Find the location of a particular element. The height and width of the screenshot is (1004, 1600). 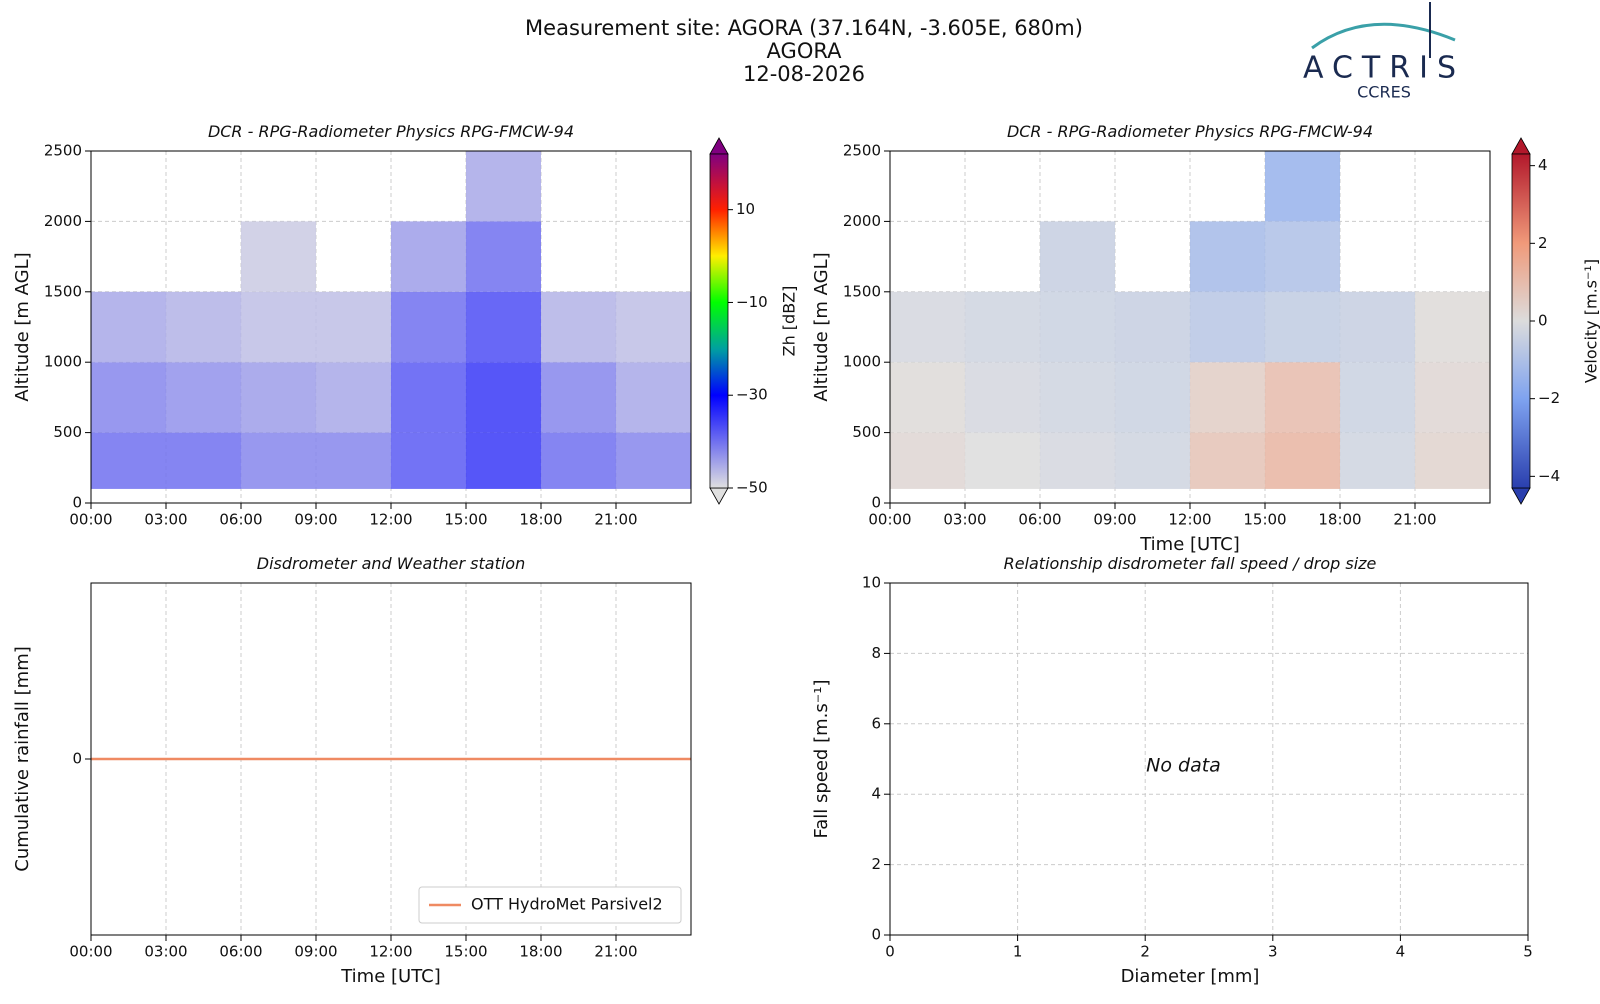

colorbar-tick-label: −10 is located at coordinates (752, 302).